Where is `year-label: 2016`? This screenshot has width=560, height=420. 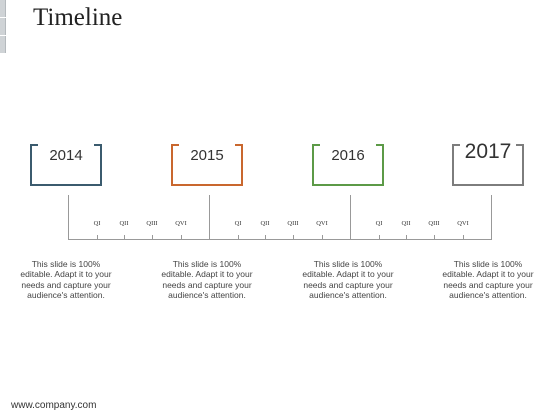
year-label: 2016 is located at coordinates (348, 155).